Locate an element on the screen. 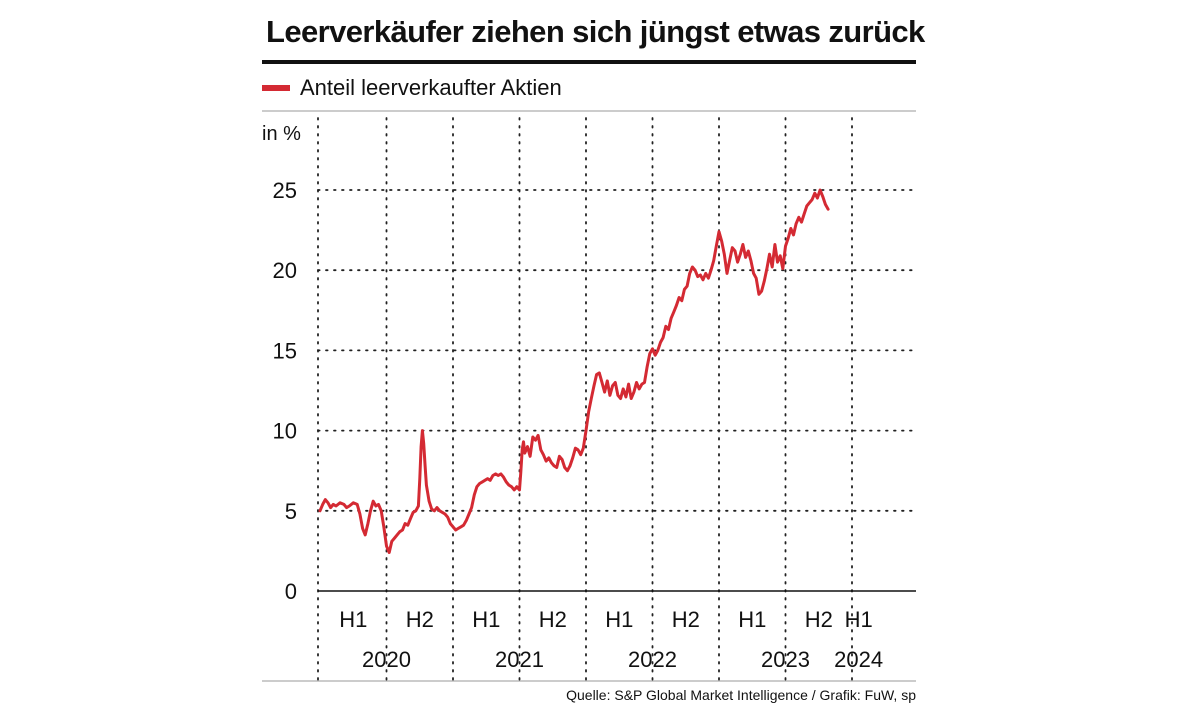 This screenshot has height=713, width=1179. legend-label: Anteil leerverkaufter Aktien is located at coordinates (431, 87).